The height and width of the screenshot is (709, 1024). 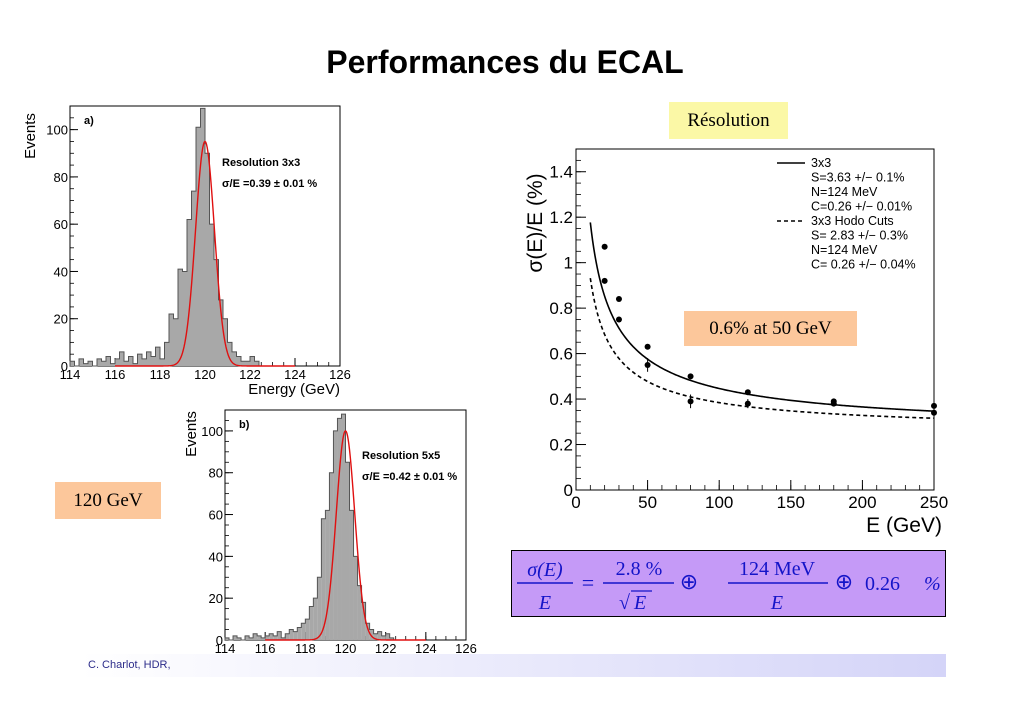 I want to click on hist-b-x-tick-label: 118, so click(x=305, y=648).